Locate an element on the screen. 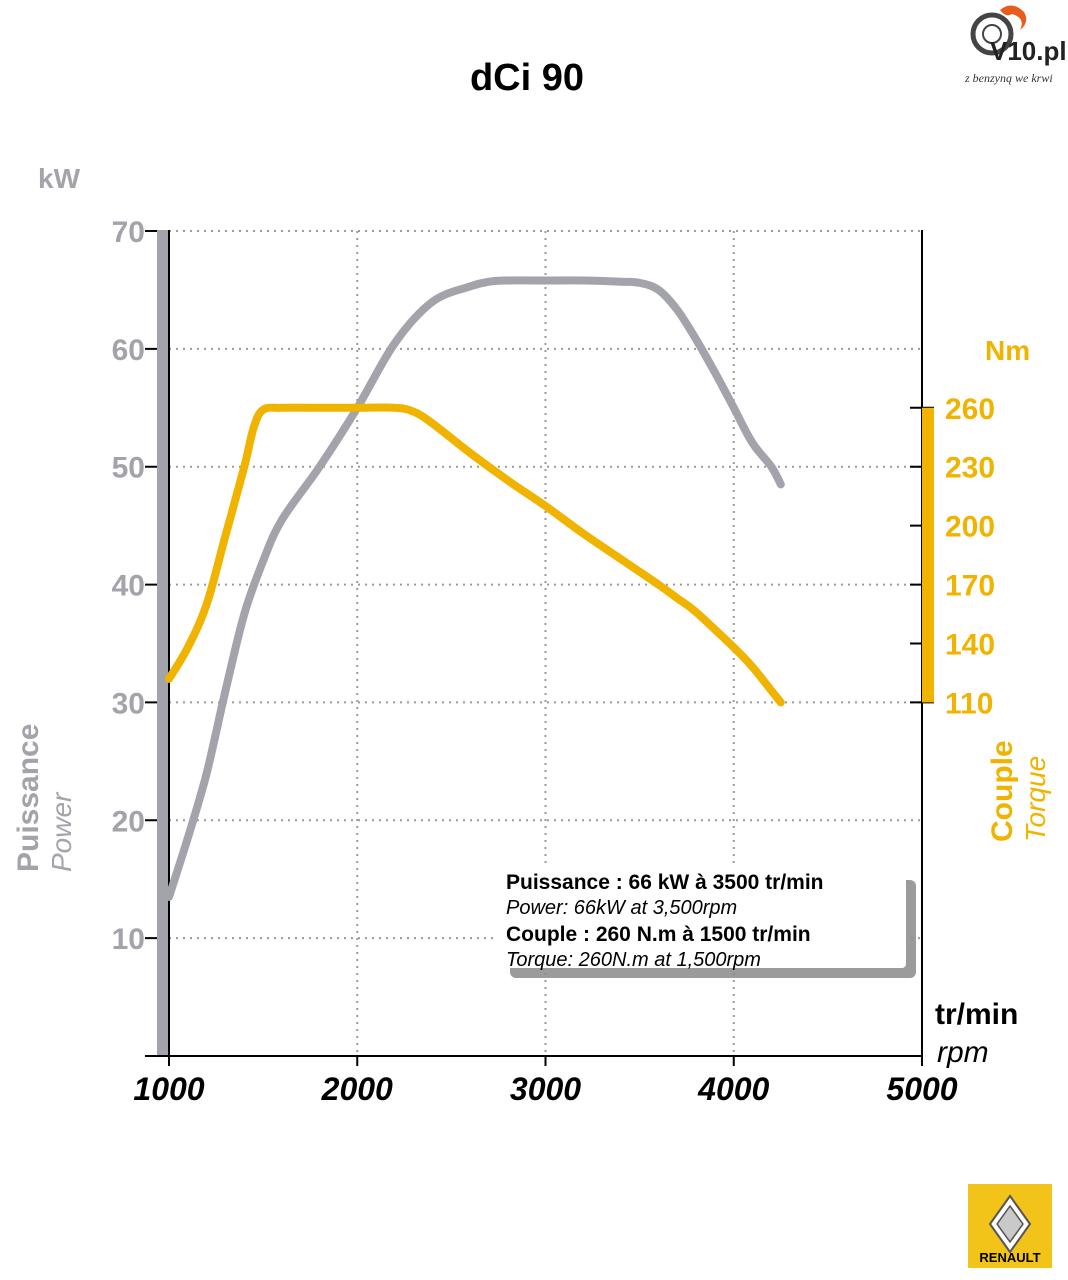  y-right-axis-bar is located at coordinates (928, 555).